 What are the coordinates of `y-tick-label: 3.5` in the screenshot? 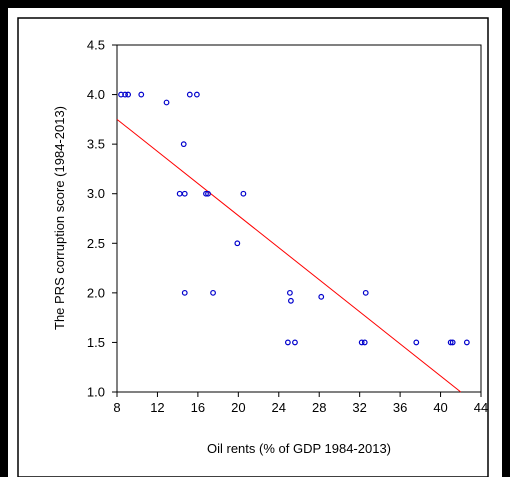 It's located at (96, 144).